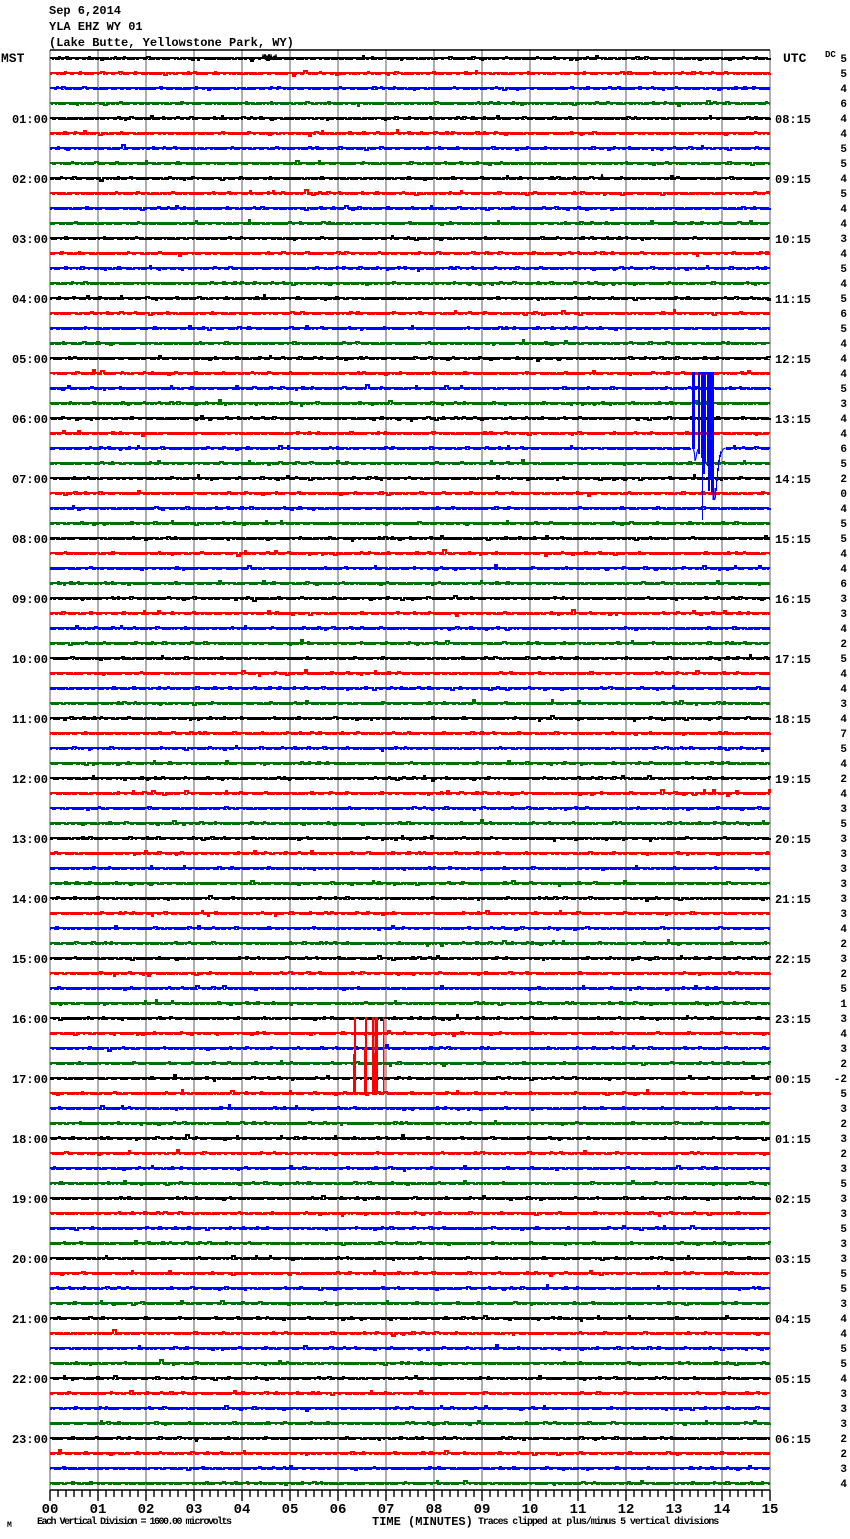 The height and width of the screenshot is (1539, 850). Describe the element at coordinates (386, 1510) in the screenshot. I see `svg-text: 07` at that location.